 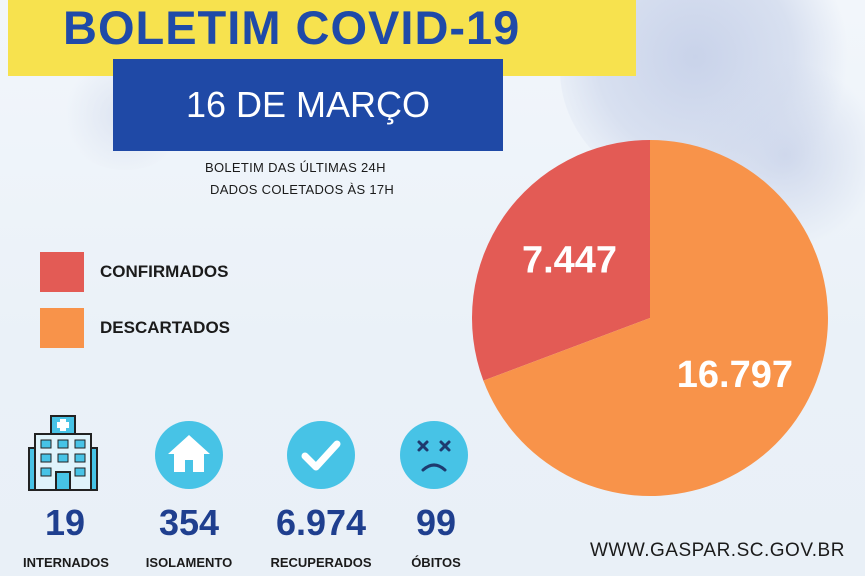 What do you see at coordinates (62, 328) in the screenshot?
I see `legend-swatch-descartados` at bounding box center [62, 328].